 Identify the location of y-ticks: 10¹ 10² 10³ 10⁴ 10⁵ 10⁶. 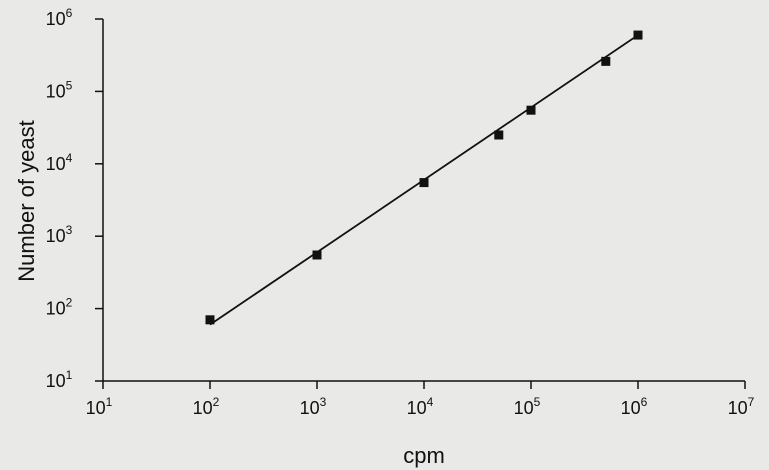
(74, 198).